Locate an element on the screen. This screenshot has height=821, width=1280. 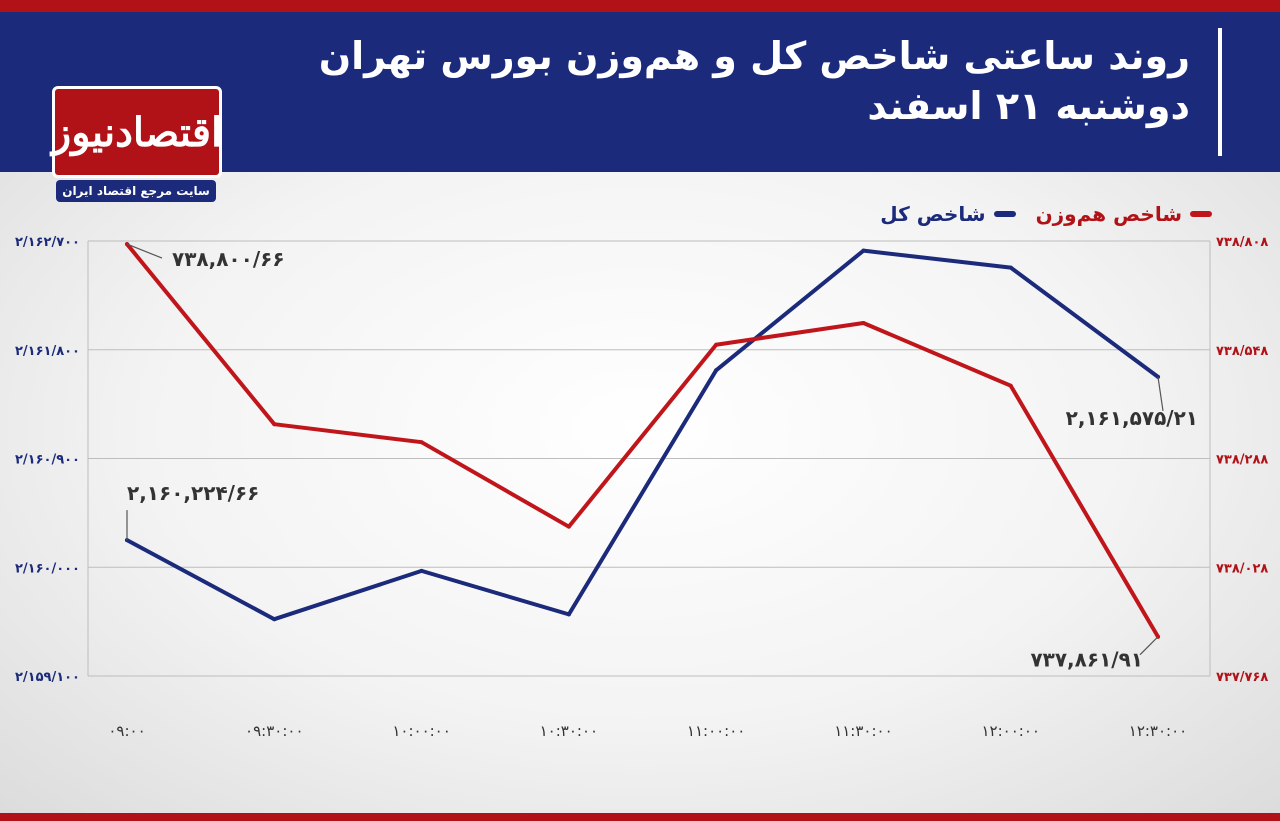
x-axis-tick-label: ۱۱:۰۰:۰۰ is located at coordinates (716, 731).